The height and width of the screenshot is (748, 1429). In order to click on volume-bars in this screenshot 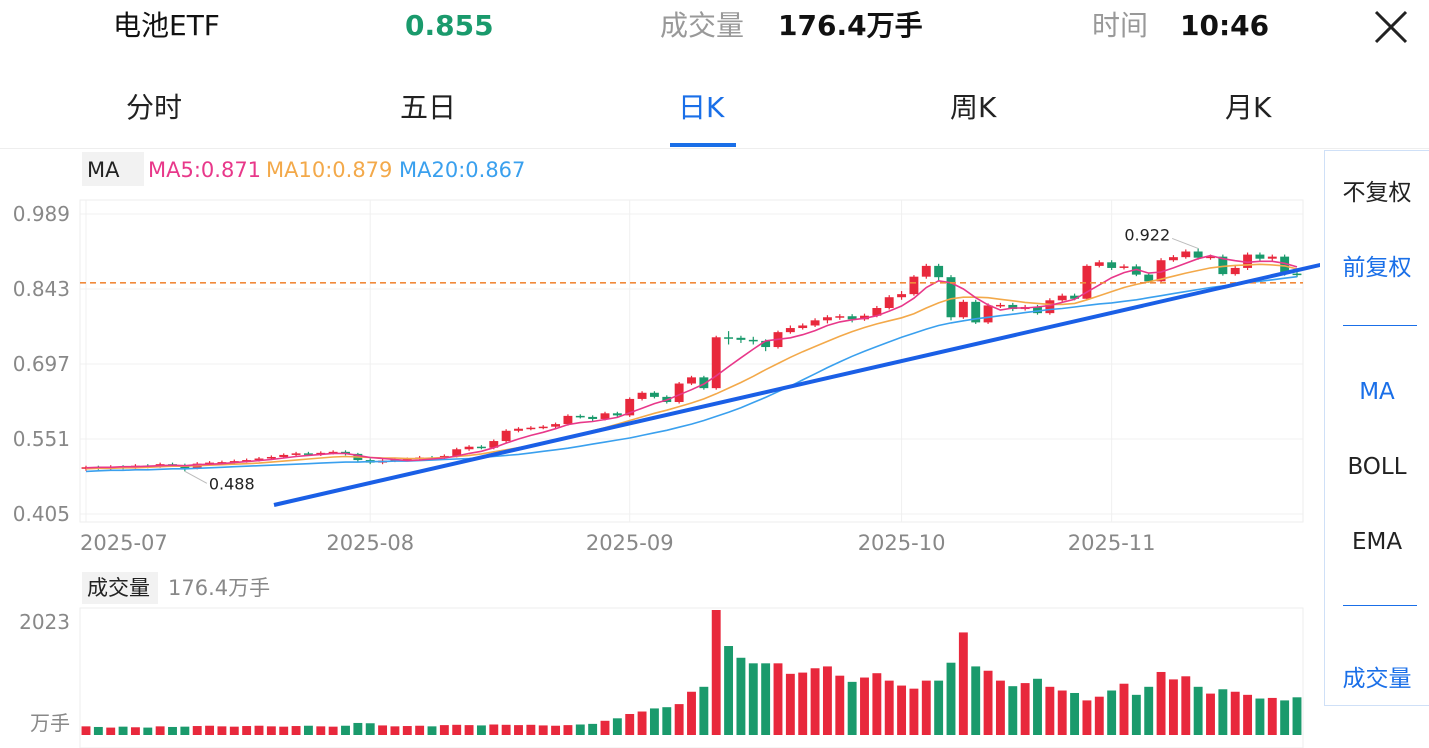, I will do `click(691, 672)`.